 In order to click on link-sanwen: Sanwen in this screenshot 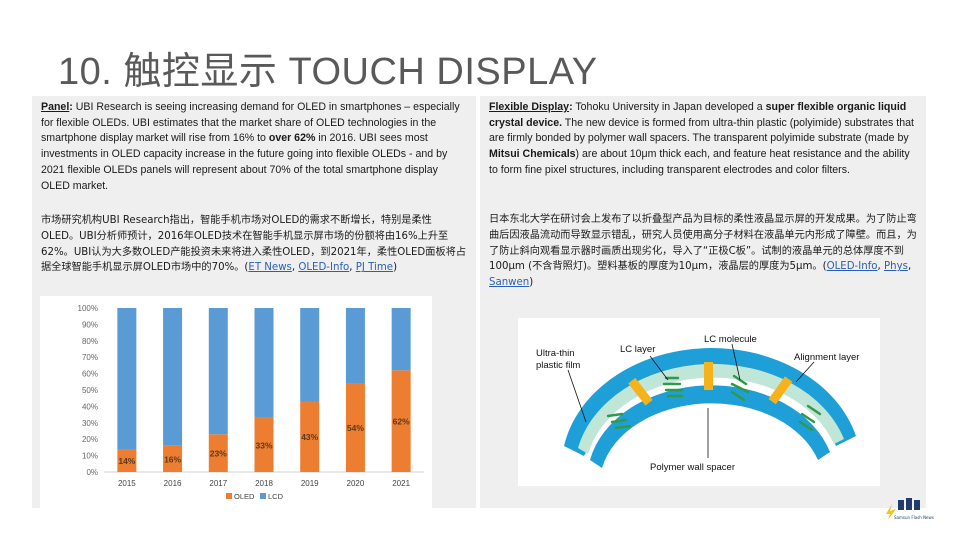, I will do `click(509, 282)`.